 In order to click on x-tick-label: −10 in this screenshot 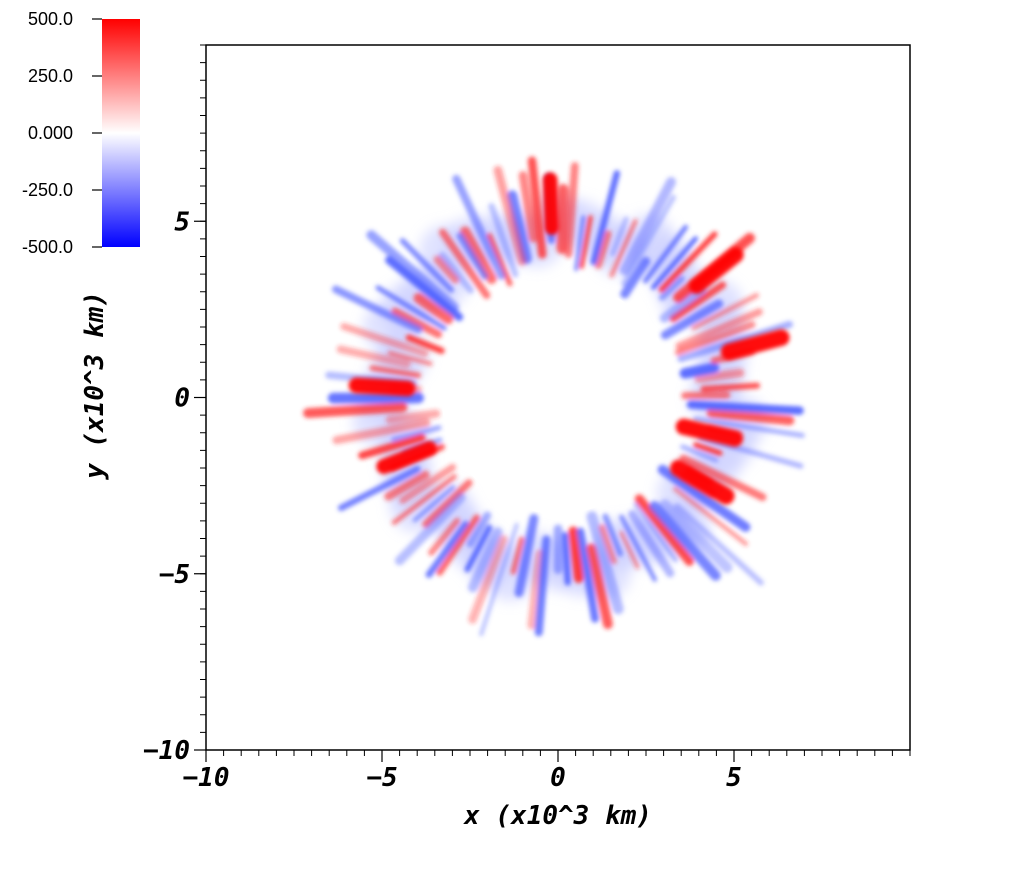, I will do `click(206, 778)`.